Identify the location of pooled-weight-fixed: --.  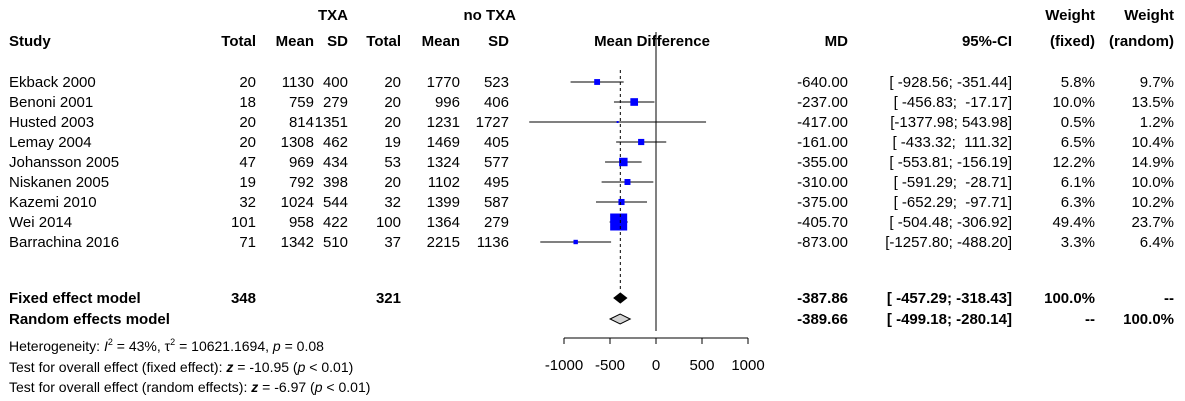
(1090, 319).